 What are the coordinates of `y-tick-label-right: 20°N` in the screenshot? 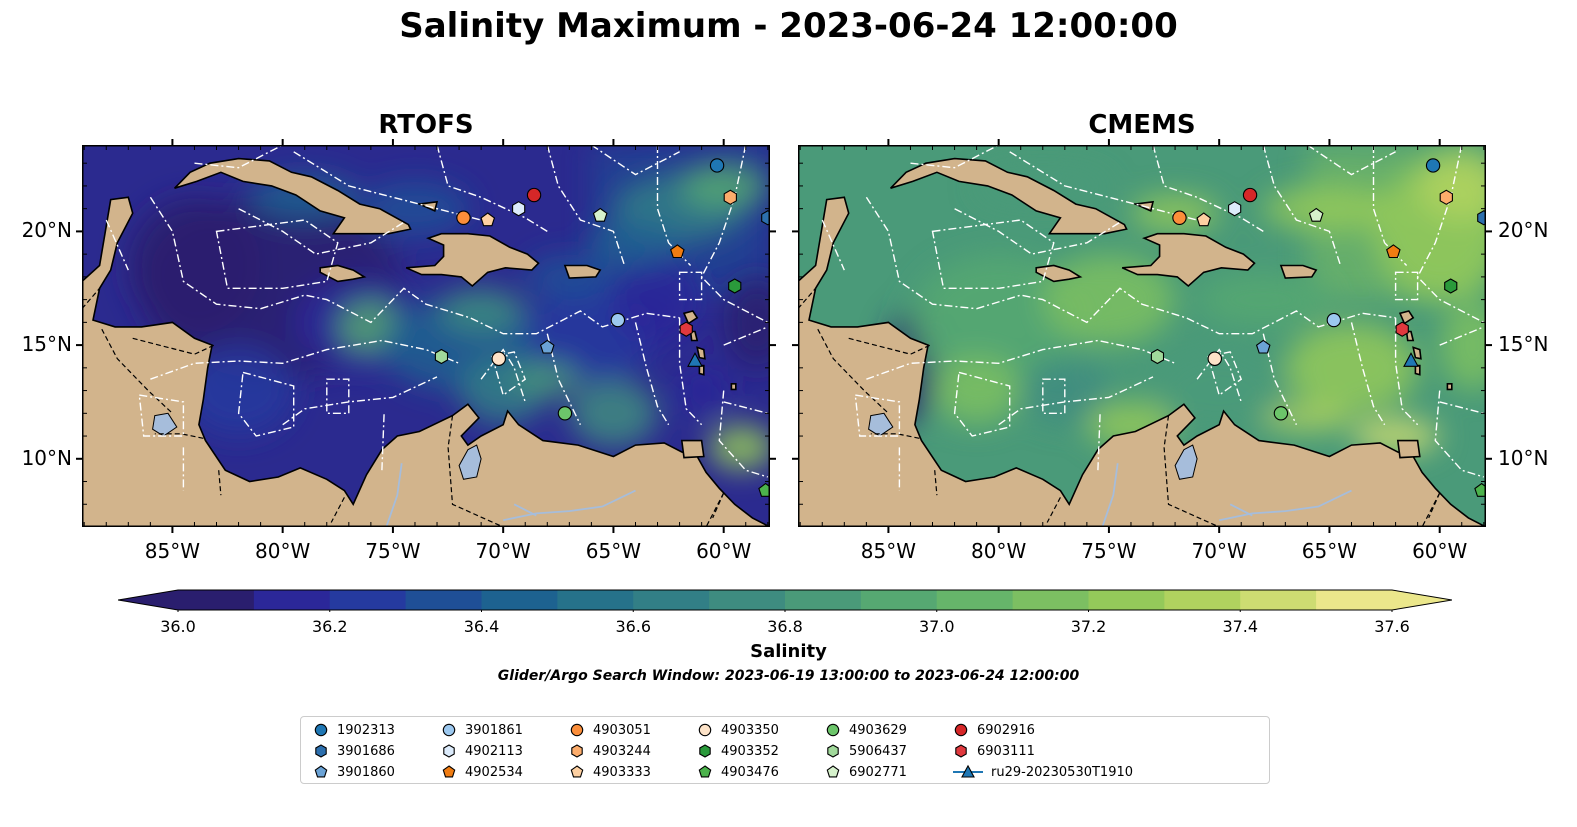 It's located at (1523, 230).